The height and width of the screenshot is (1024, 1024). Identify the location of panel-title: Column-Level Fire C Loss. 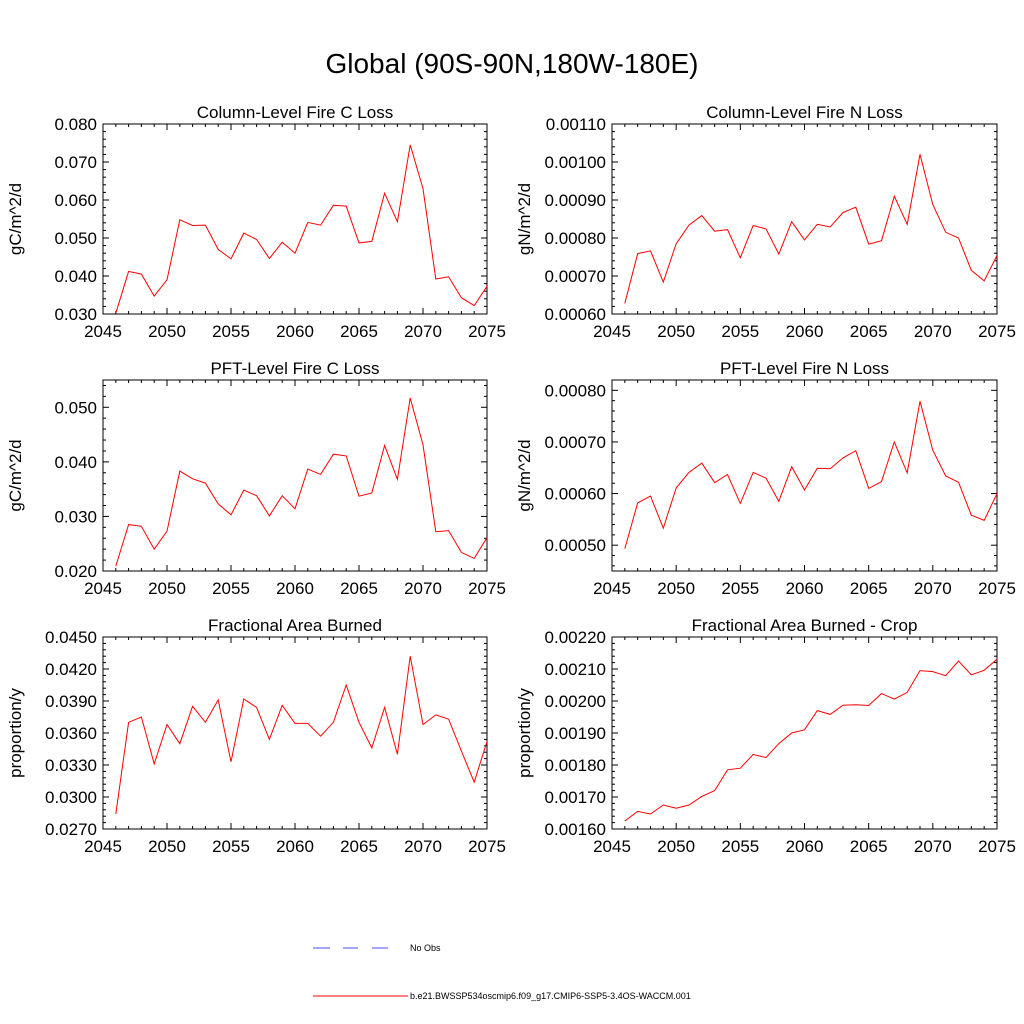
(295, 112).